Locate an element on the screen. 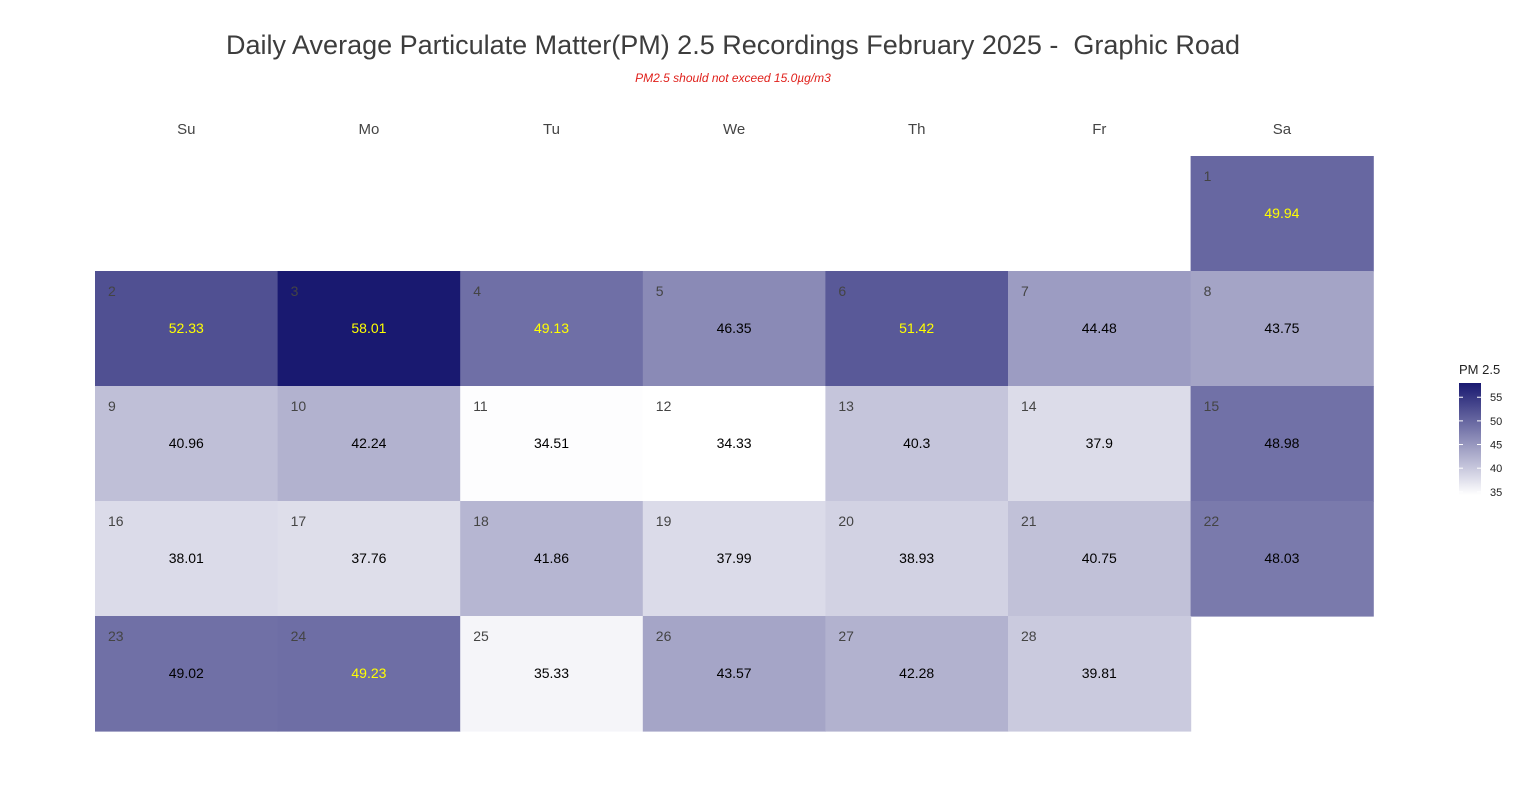 The height and width of the screenshot is (808, 1531). day-value: 52.33 is located at coordinates (186, 328).